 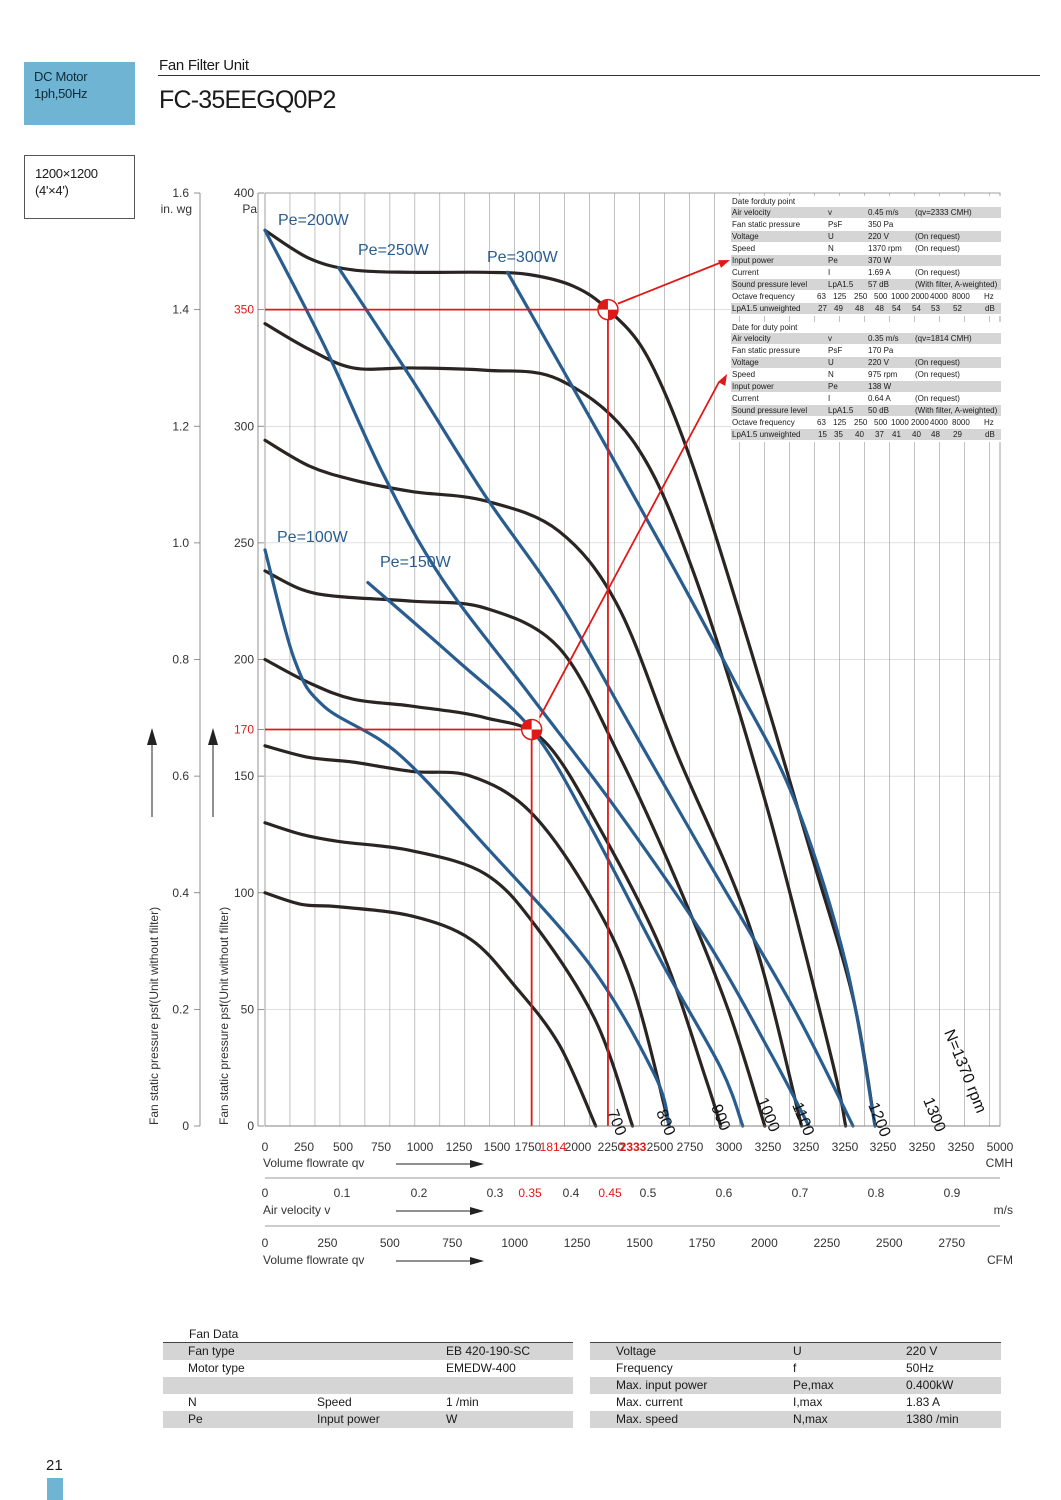 I want to click on pa-tick-label: 150, so click(x=244, y=776).